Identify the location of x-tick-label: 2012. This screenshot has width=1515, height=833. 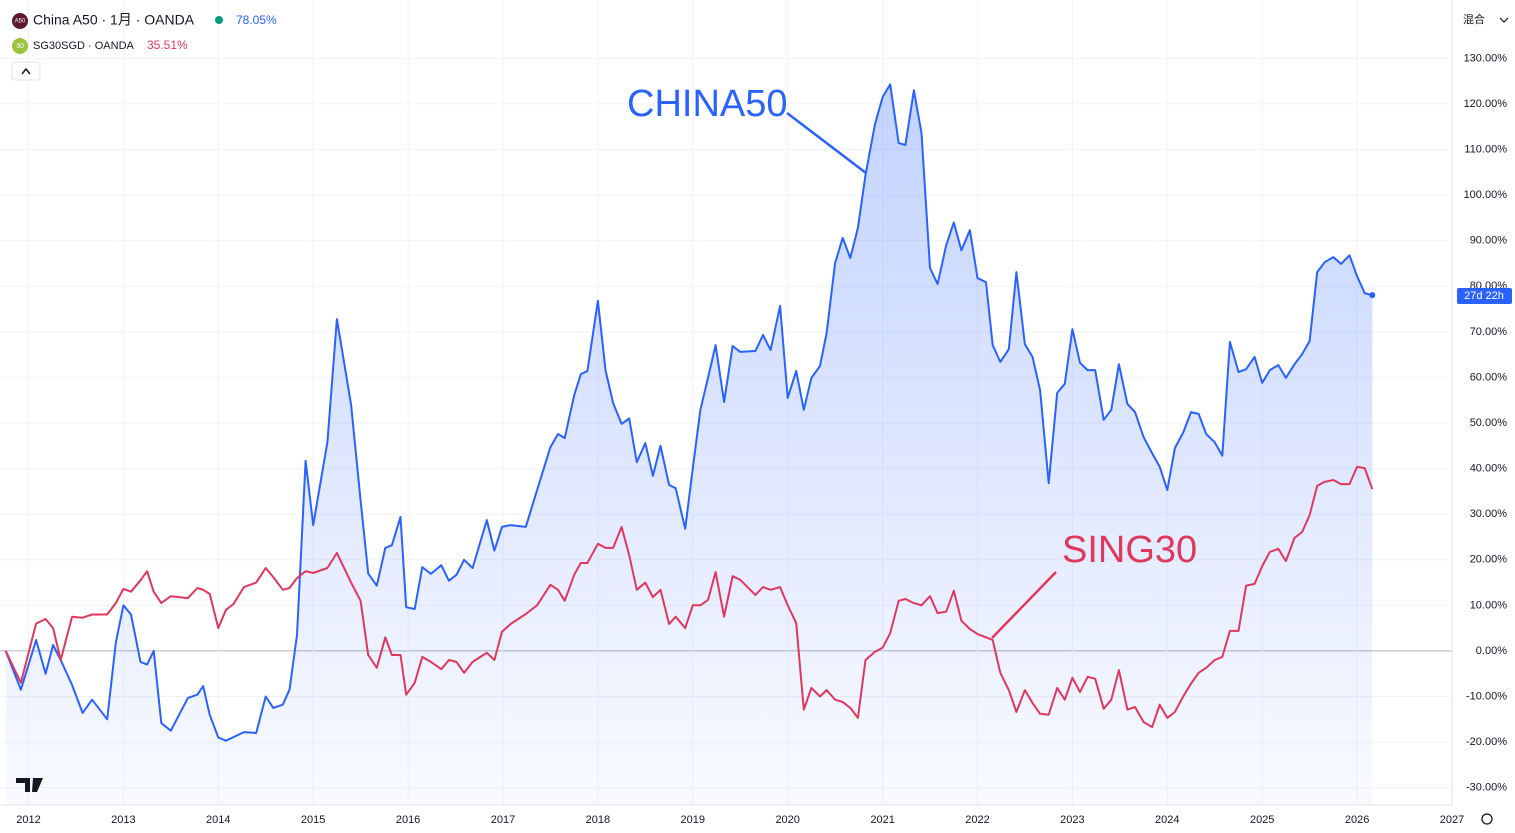
(28, 820).